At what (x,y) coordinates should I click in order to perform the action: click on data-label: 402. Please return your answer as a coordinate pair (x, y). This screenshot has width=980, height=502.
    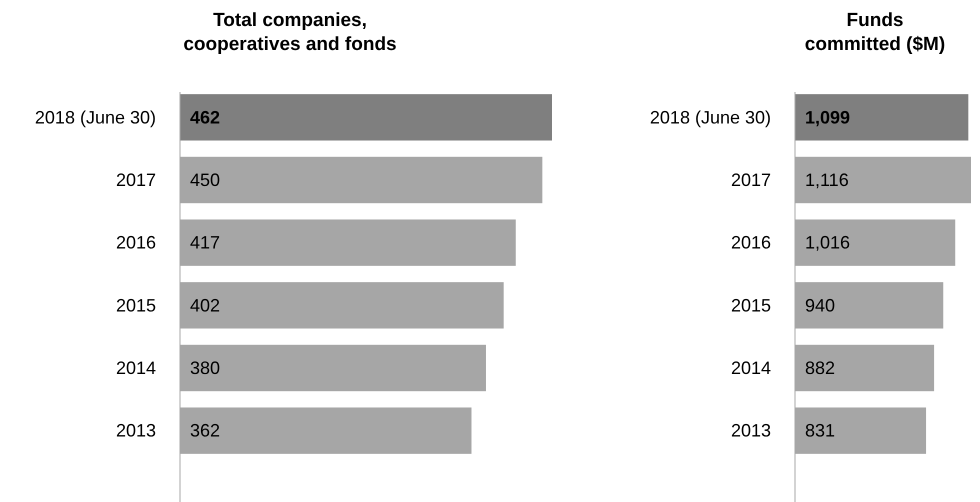
    Looking at the image, I should click on (205, 305).